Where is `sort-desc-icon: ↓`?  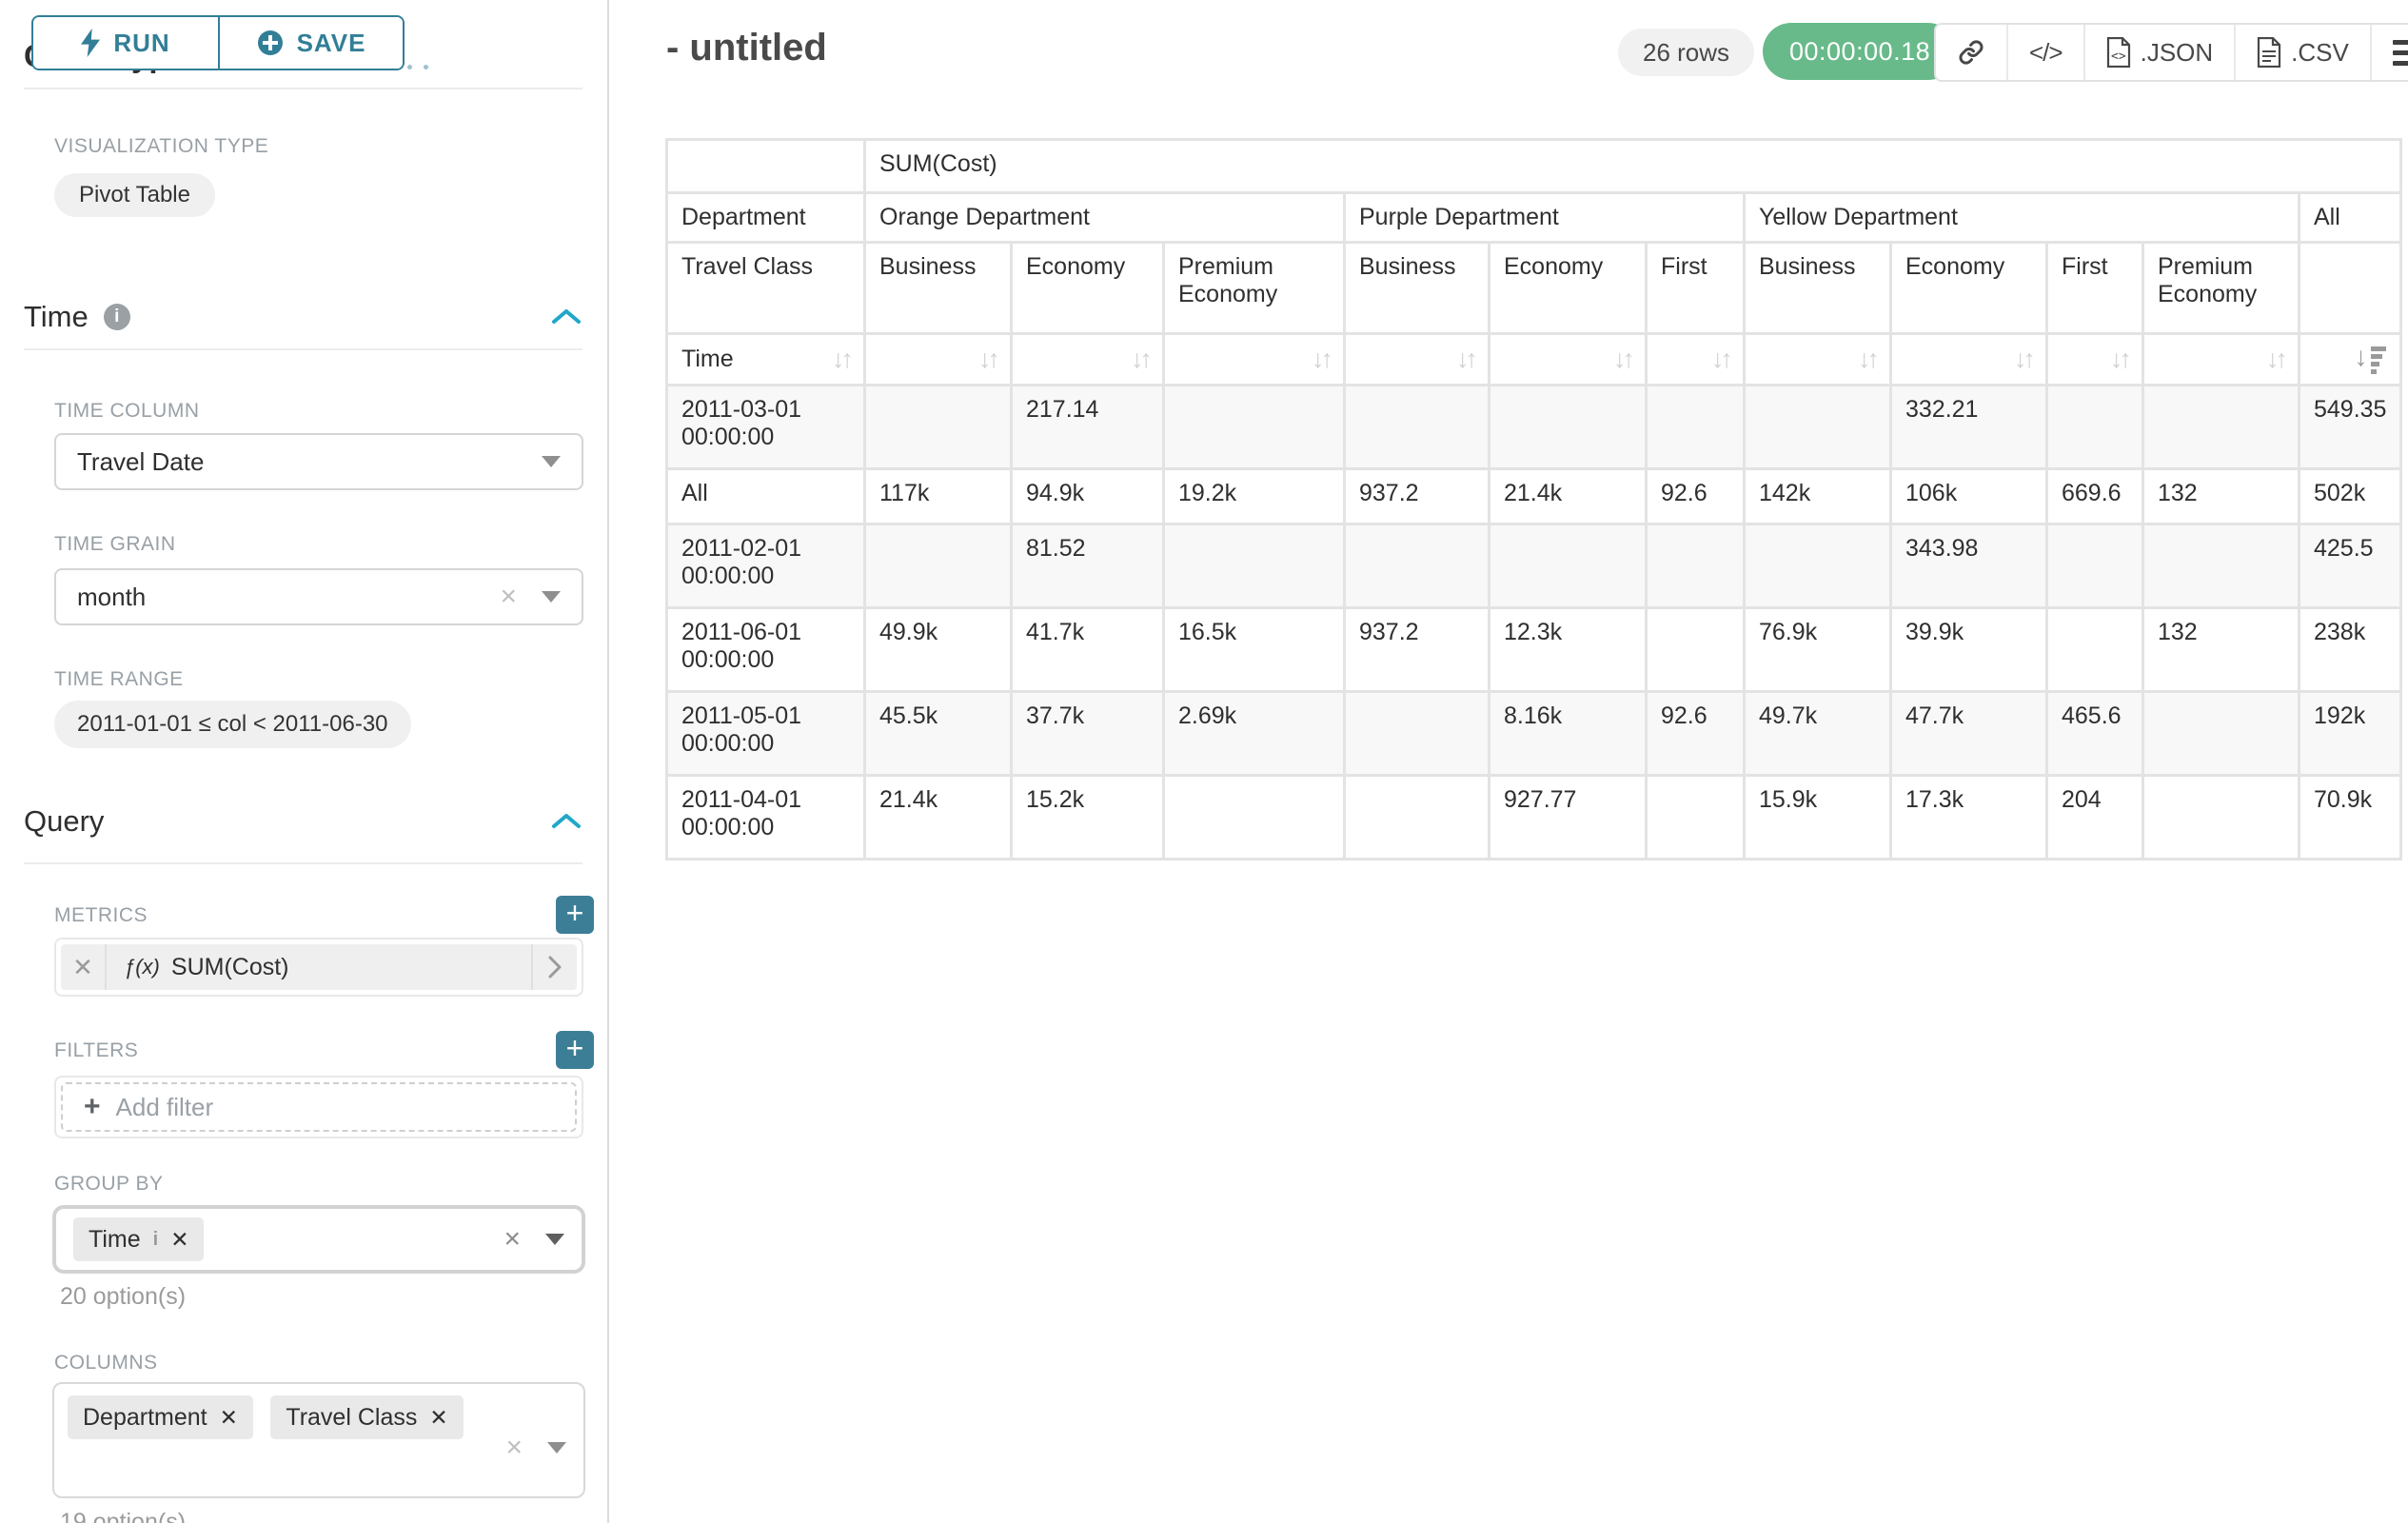 sort-desc-icon: ↓ is located at coordinates (2370, 359).